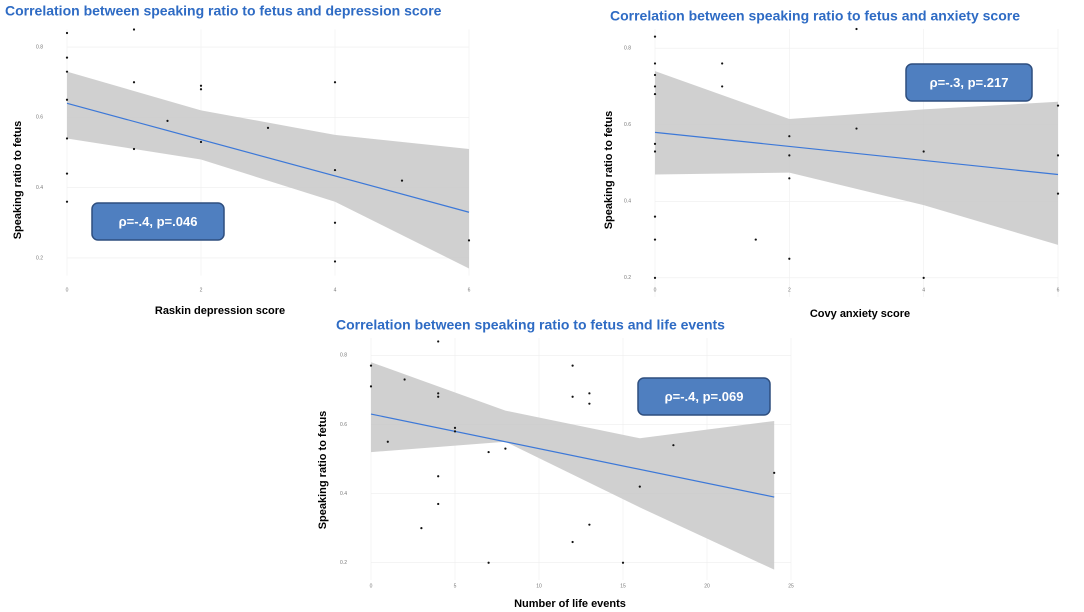 Image resolution: width=1084 pixels, height=612 pixels. Describe the element at coordinates (860, 314) in the screenshot. I see `x-axis-label: Covy anxiety score` at that location.